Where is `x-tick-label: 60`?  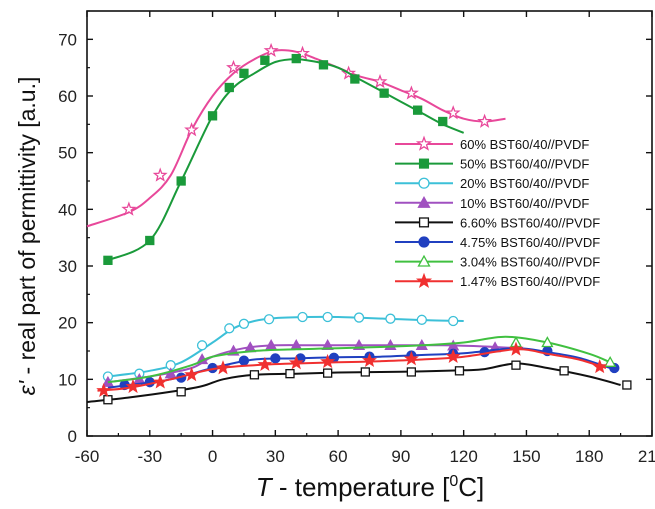 x-tick-label: 60 is located at coordinates (338, 456).